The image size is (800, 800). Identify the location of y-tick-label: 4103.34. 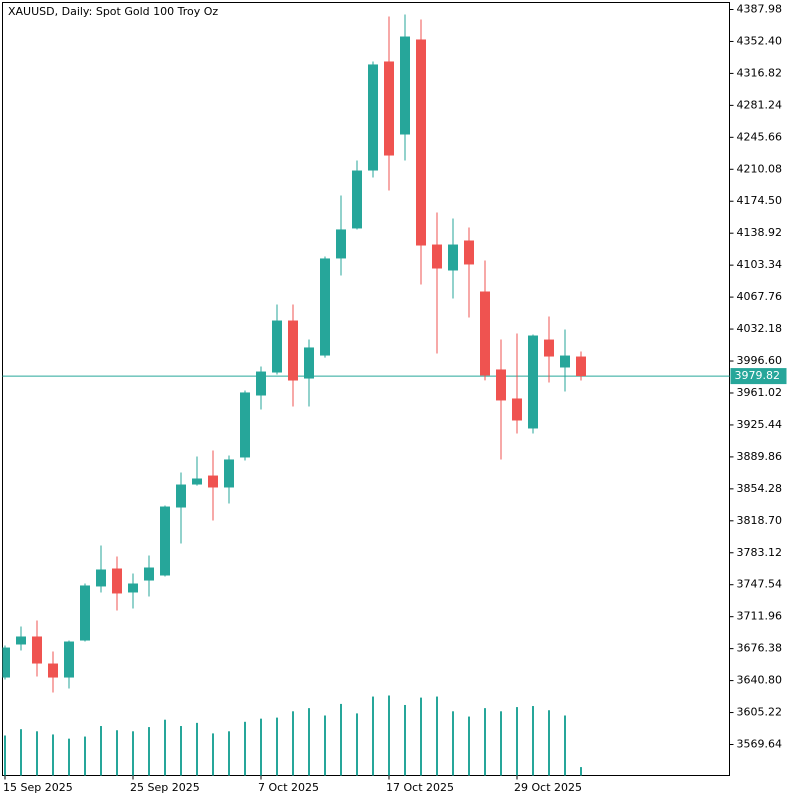
(760, 264).